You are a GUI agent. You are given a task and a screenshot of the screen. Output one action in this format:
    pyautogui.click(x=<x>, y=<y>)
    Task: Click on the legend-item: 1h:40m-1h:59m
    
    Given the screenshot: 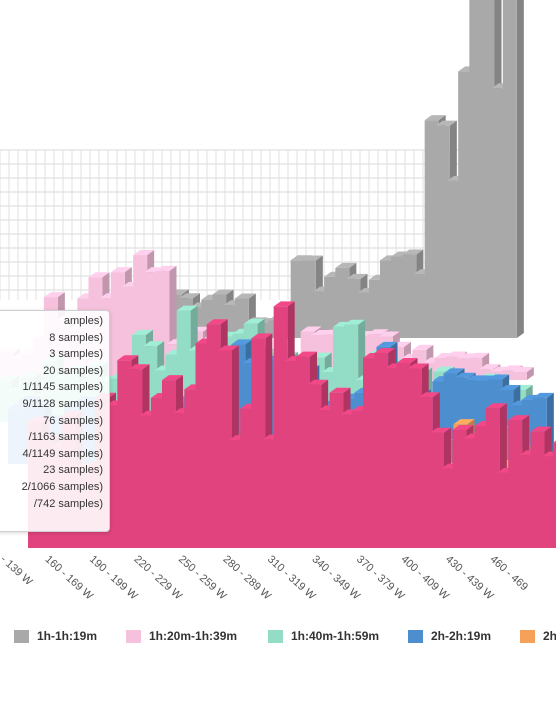 What is the action you would take?
    pyautogui.click(x=323, y=636)
    